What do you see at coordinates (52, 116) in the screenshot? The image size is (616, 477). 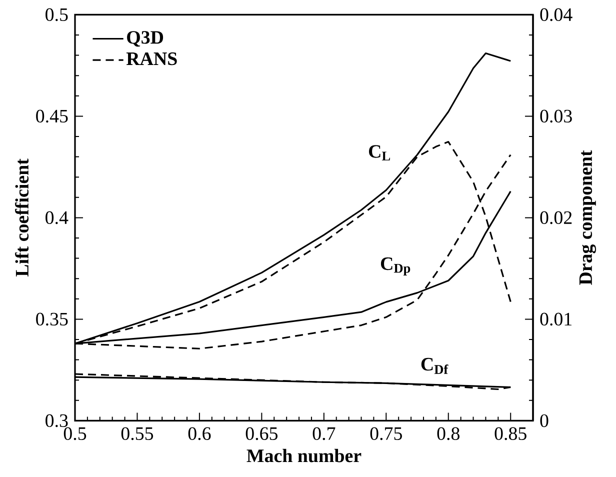 I see `y-tick-label: 0.45` at bounding box center [52, 116].